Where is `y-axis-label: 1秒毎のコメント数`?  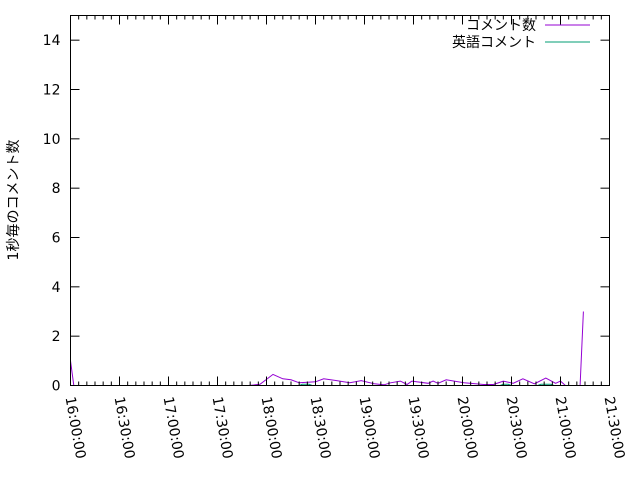
y-axis-label: 1秒毎のコメント数 is located at coordinates (14, 200).